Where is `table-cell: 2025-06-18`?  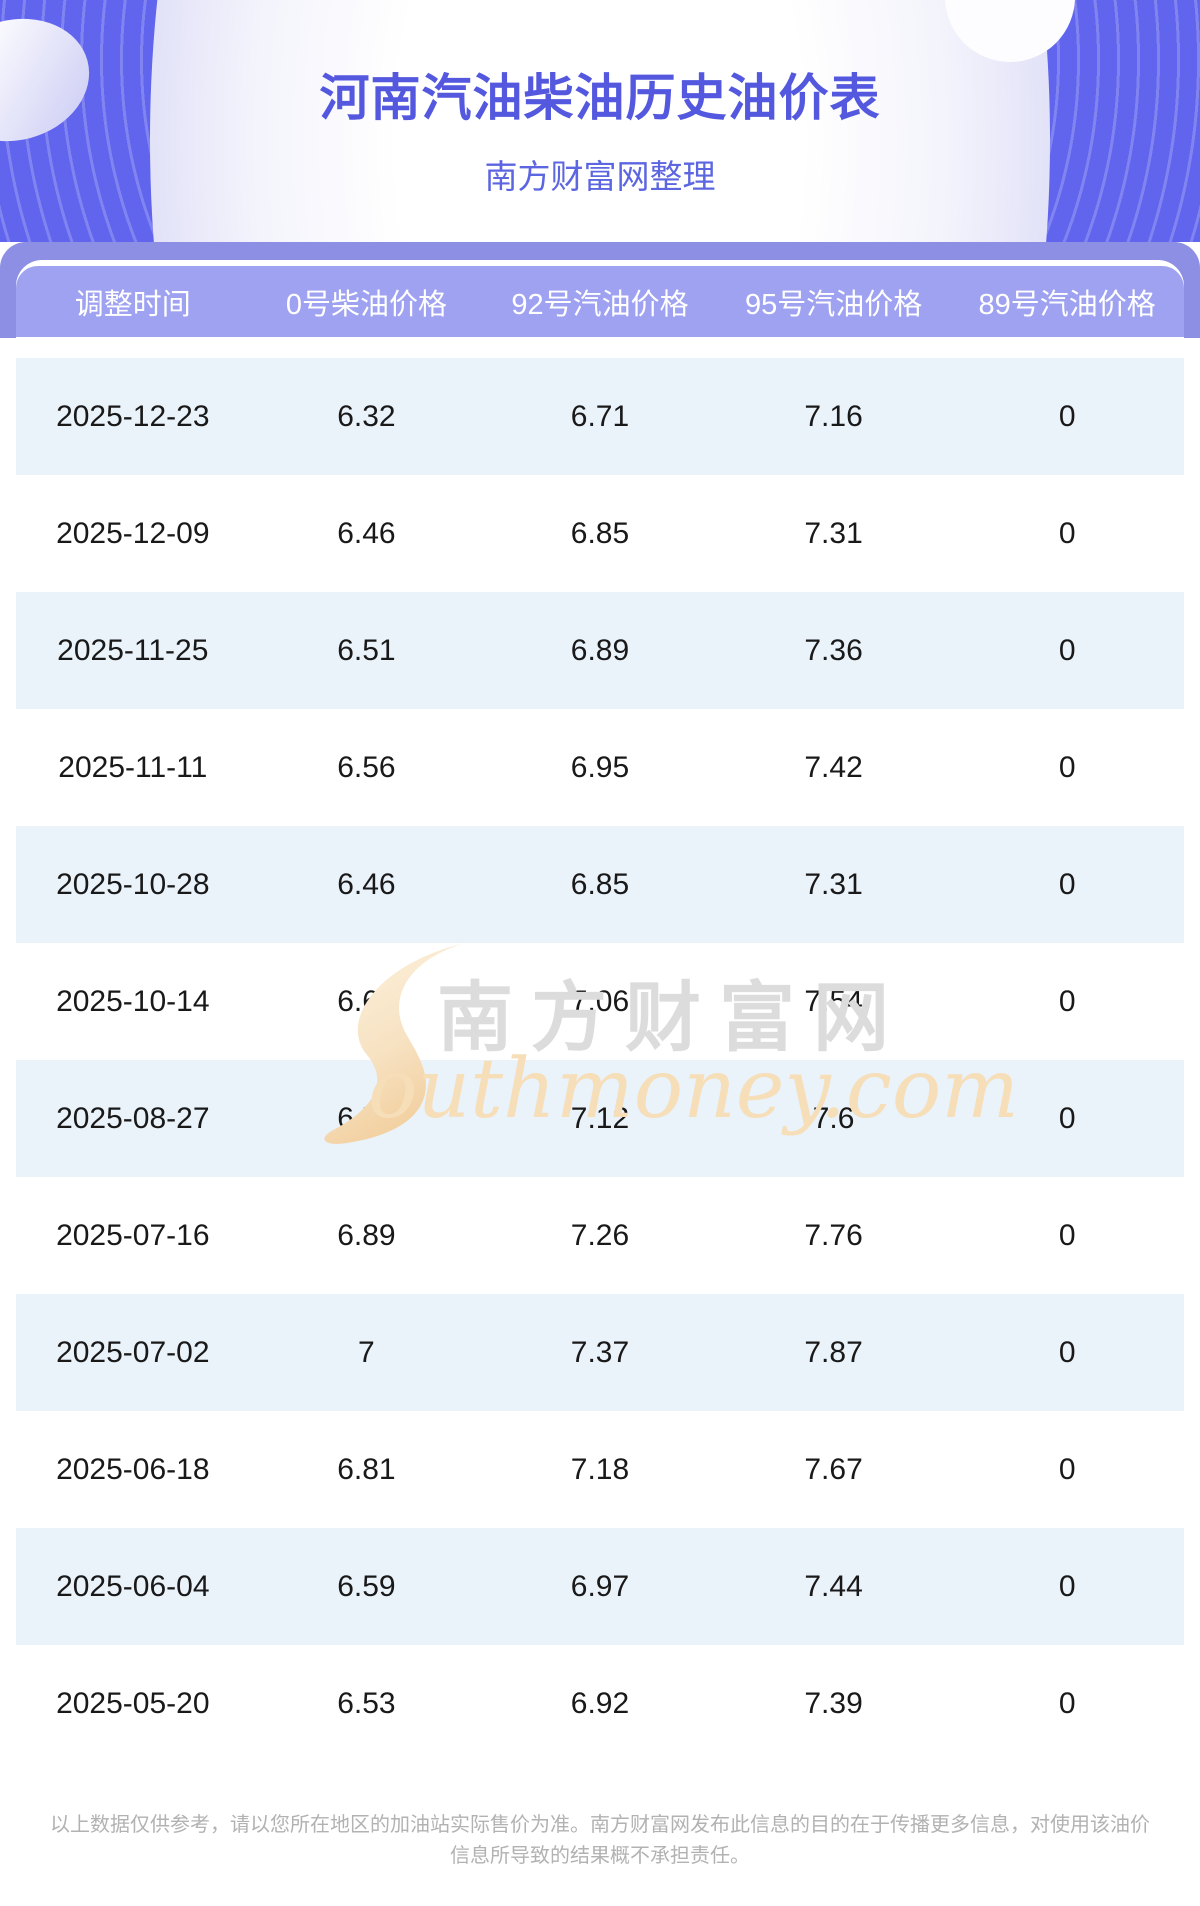
table-cell: 2025-06-18 is located at coordinates (133, 1469).